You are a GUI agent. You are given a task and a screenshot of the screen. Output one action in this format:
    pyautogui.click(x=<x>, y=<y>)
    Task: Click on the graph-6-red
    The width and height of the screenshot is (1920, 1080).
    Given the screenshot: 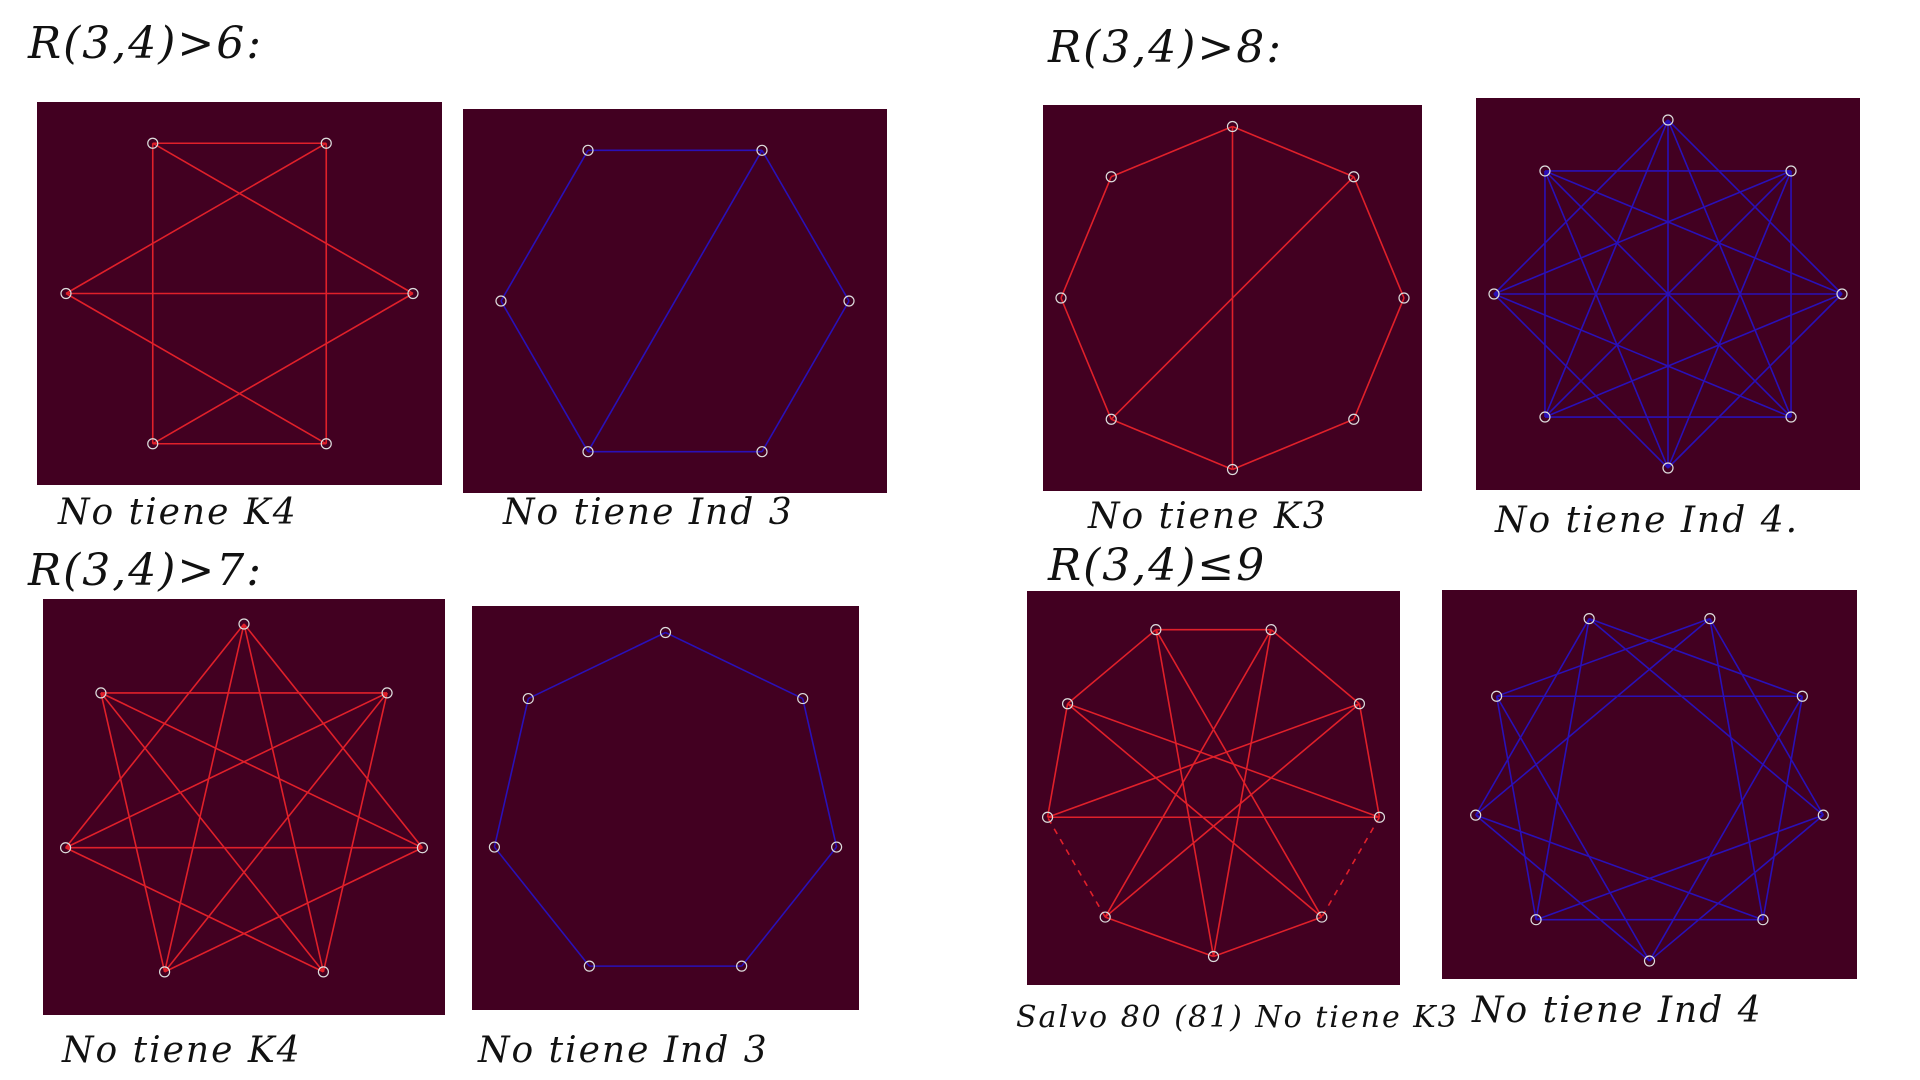 What is the action you would take?
    pyautogui.click(x=239, y=293)
    